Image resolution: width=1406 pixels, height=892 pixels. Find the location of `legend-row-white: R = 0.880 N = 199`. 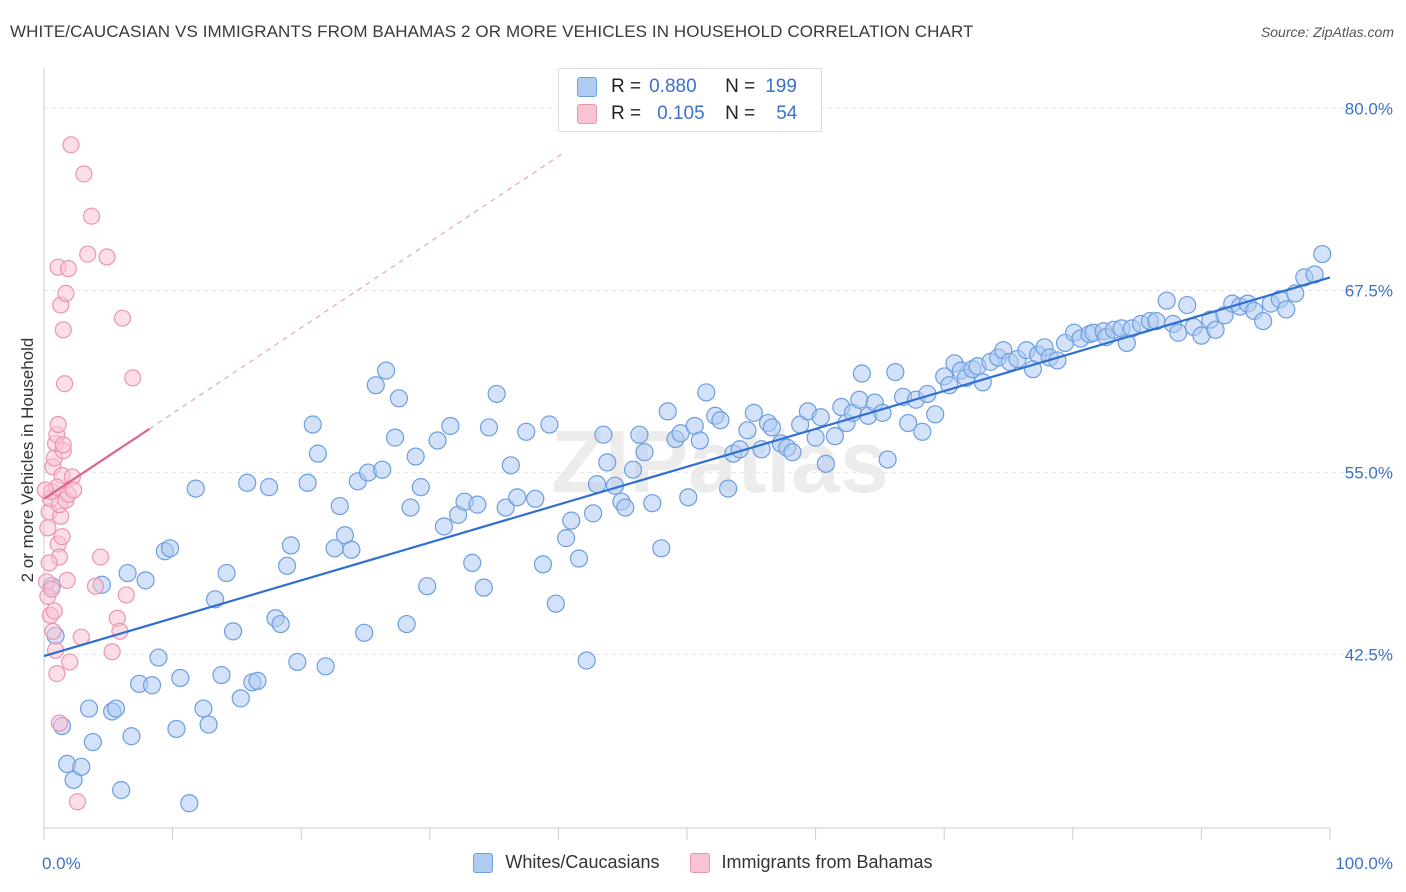

legend-row-white: R = 0.880 N = 199 is located at coordinates (687, 87).